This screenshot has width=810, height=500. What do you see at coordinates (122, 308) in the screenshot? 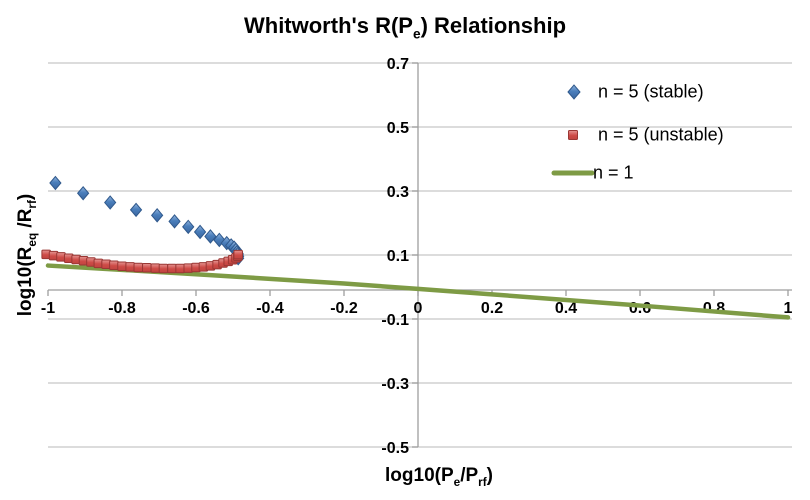
I see `x-tick-label: -0.8` at bounding box center [122, 308].